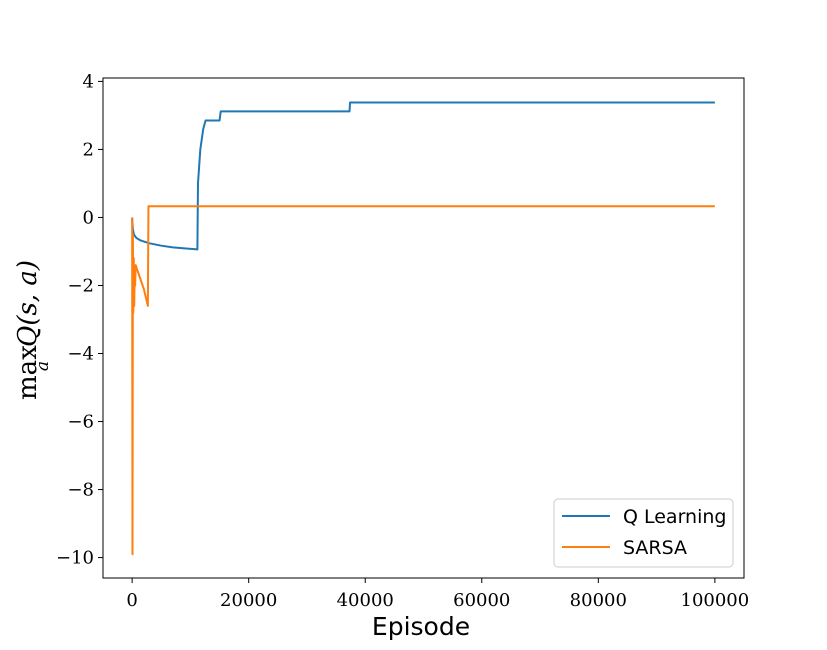 Image resolution: width=827 pixels, height=650 pixels. I want to click on legend-label-sarsa: SARSA, so click(655, 548).